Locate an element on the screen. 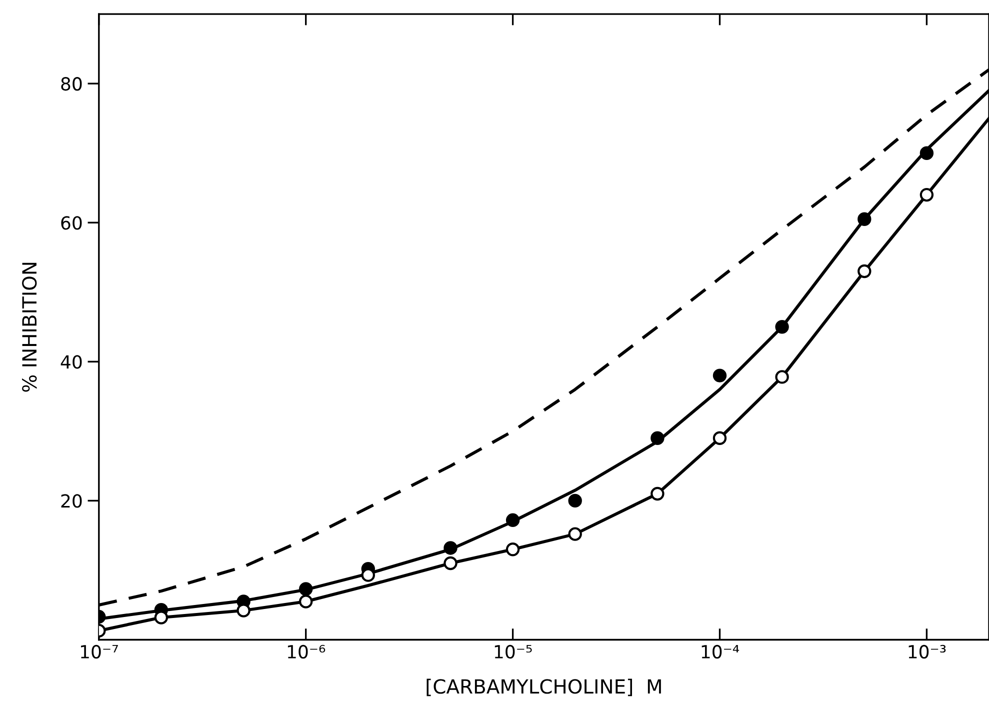 The width and height of the screenshot is (989, 703). x-axis-title: [CARBAMYLCHOLINE] M is located at coordinates (543, 687).